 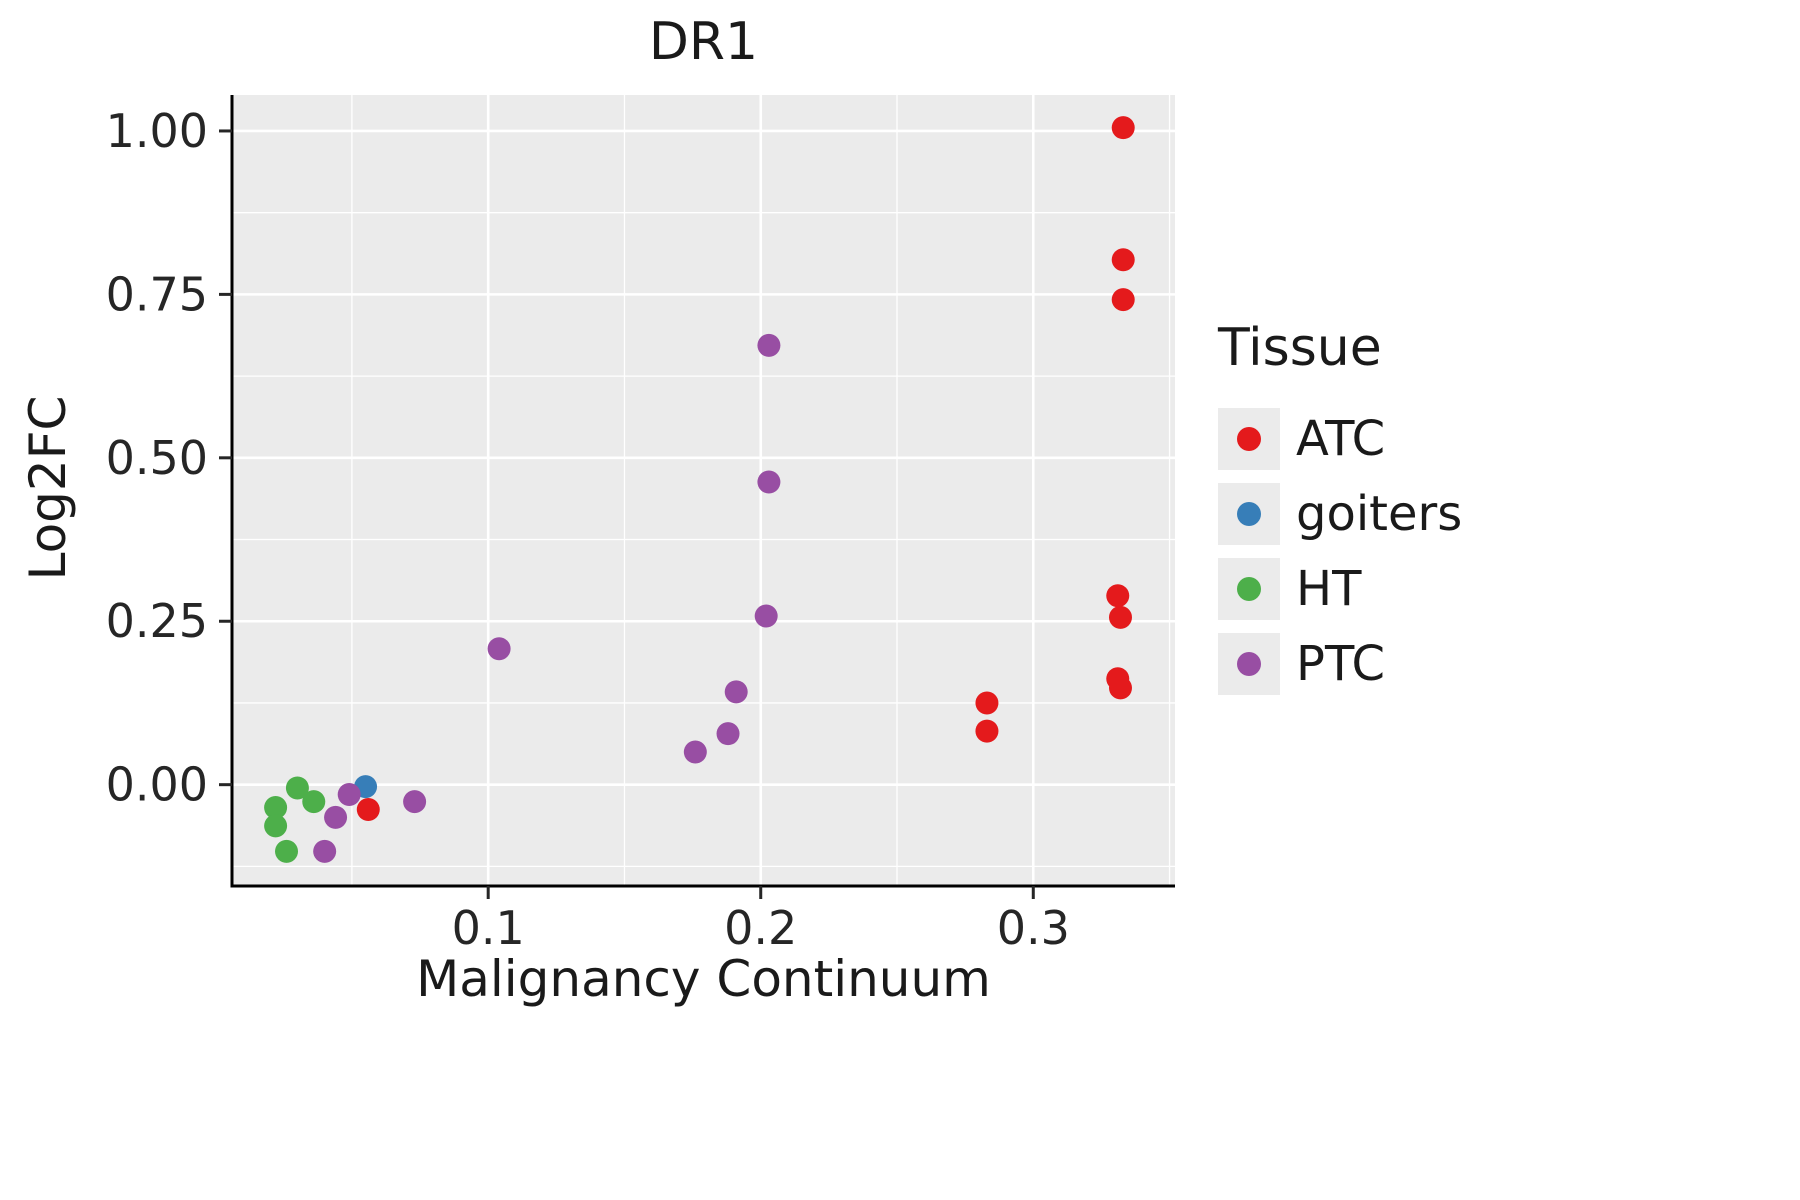 I want to click on legend-dot-ht, so click(x=1249, y=589).